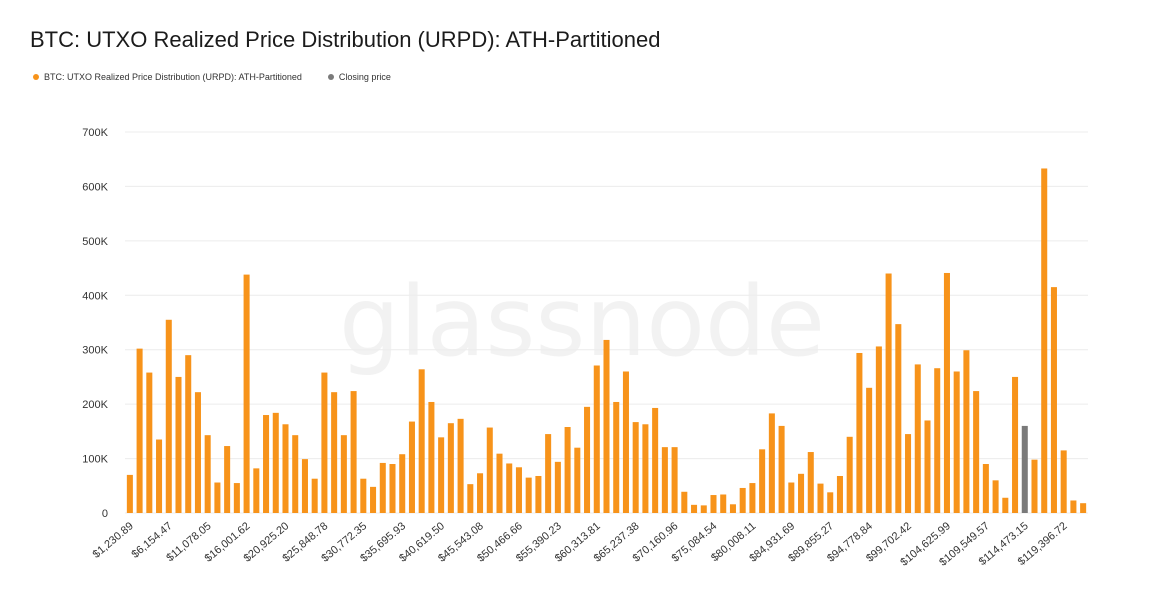 The height and width of the screenshot is (600, 1165). What do you see at coordinates (1024, 469) in the screenshot?
I see `closing-price-bar` at bounding box center [1024, 469].